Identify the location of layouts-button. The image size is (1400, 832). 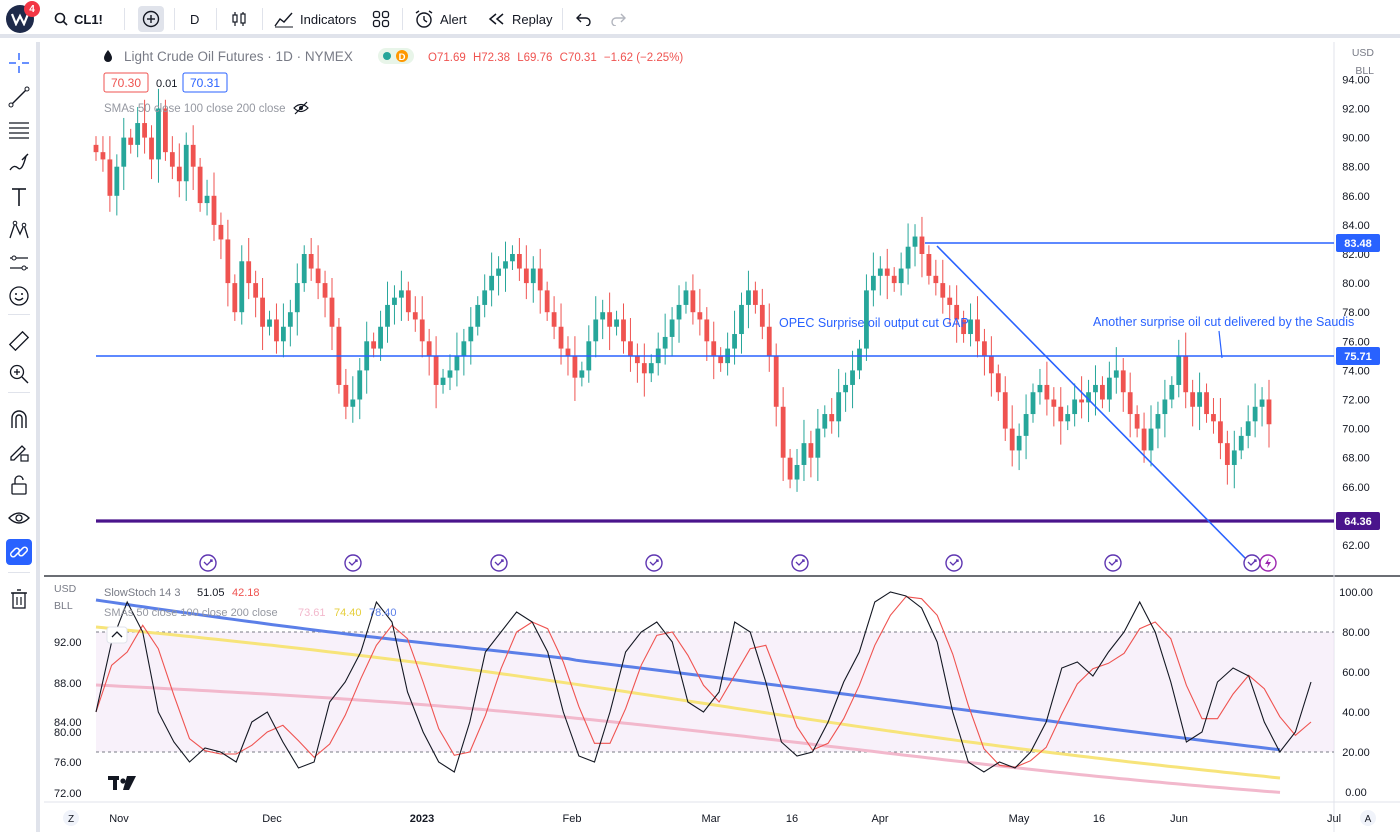
(381, 19).